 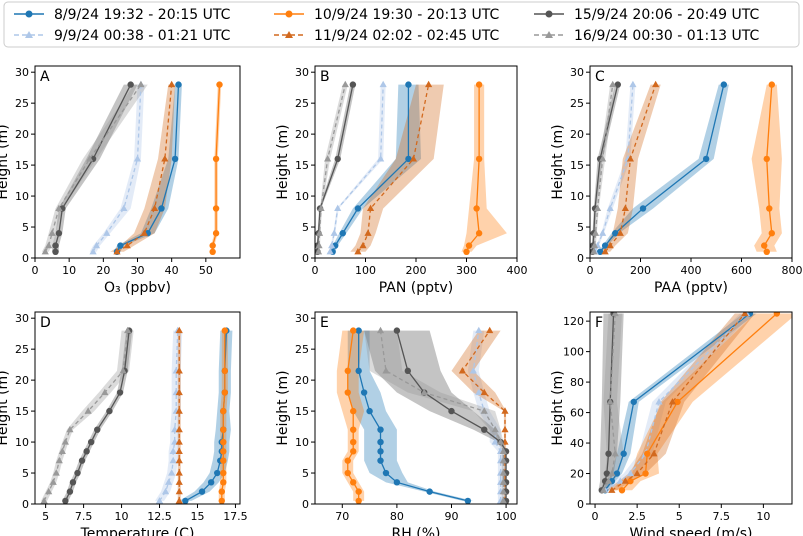 What do you see at coordinates (646, 15) in the screenshot?
I see `legend-entry: 15/9/24 20:06 - 20:49 UTC` at bounding box center [646, 15].